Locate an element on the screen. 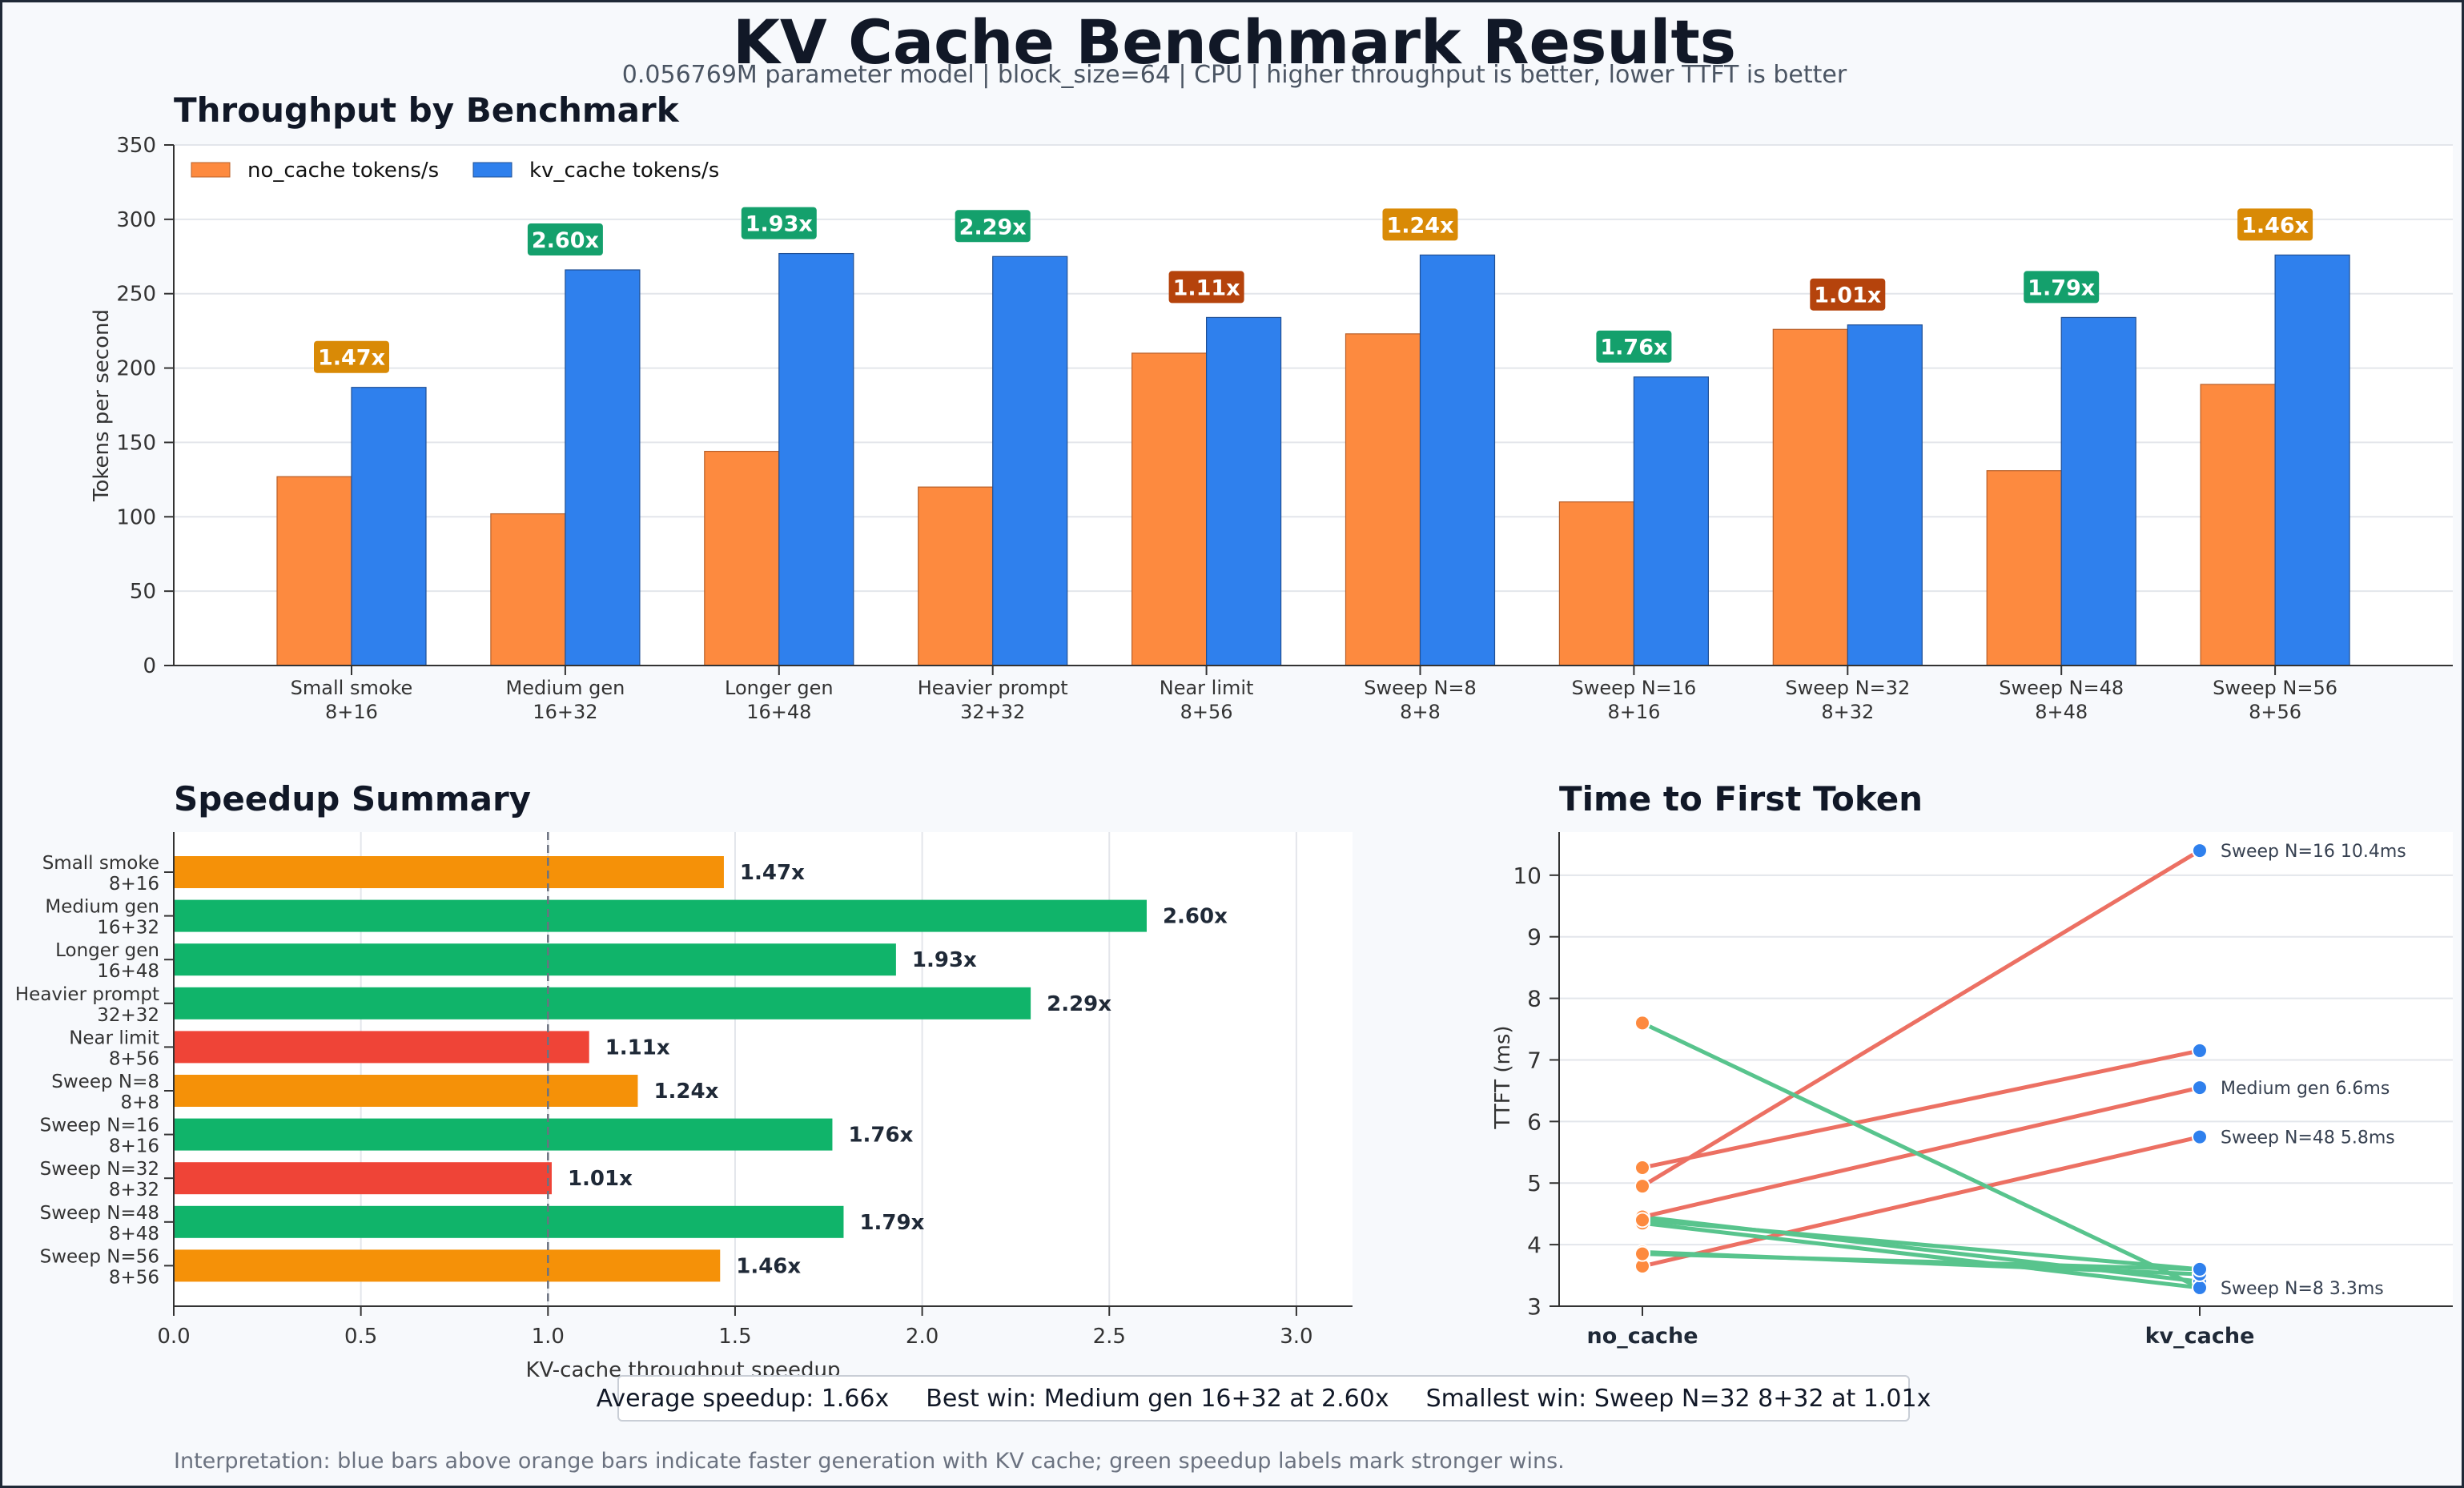 The image size is (2464, 1488). speedup-bar-label: 1.79x is located at coordinates (891, 1223).